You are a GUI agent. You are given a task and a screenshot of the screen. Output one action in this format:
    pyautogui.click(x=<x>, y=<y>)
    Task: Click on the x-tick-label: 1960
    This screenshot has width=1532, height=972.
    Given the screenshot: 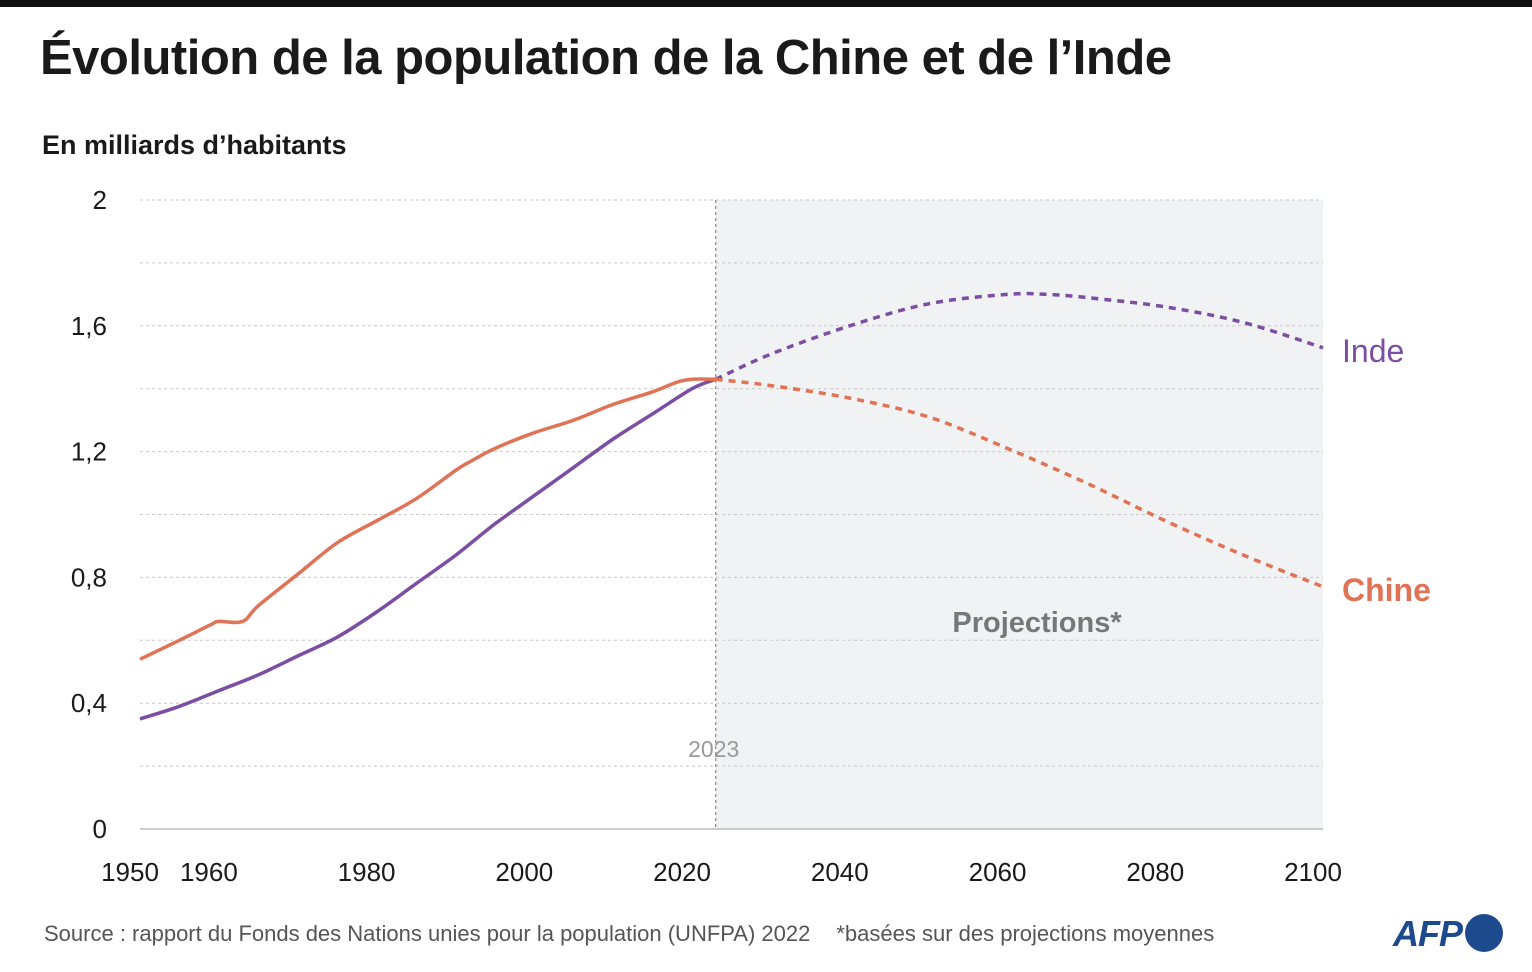 What is the action you would take?
    pyautogui.click(x=209, y=872)
    